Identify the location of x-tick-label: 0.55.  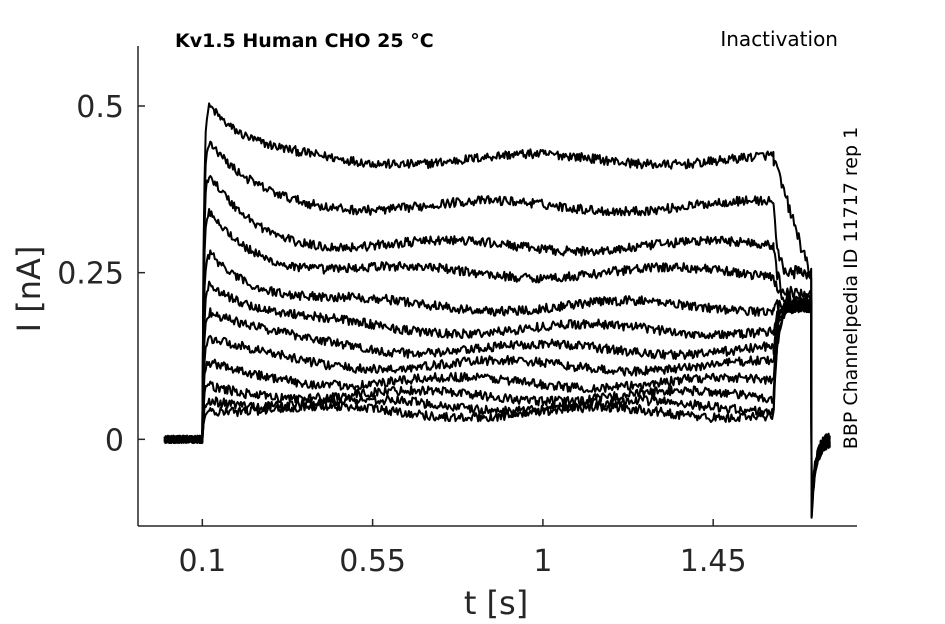
(372, 561).